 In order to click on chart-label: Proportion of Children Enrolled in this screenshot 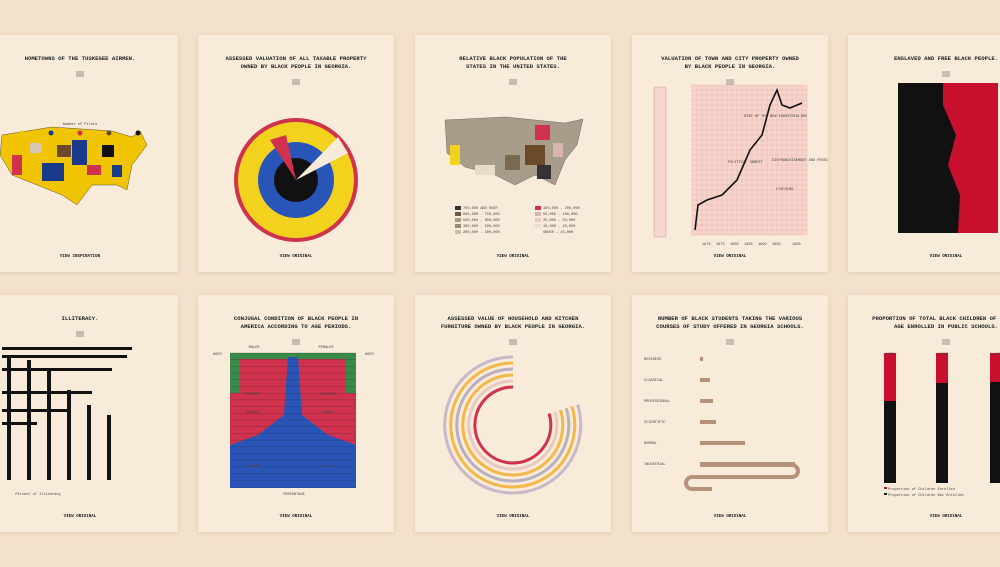, I will do `click(921, 489)`.